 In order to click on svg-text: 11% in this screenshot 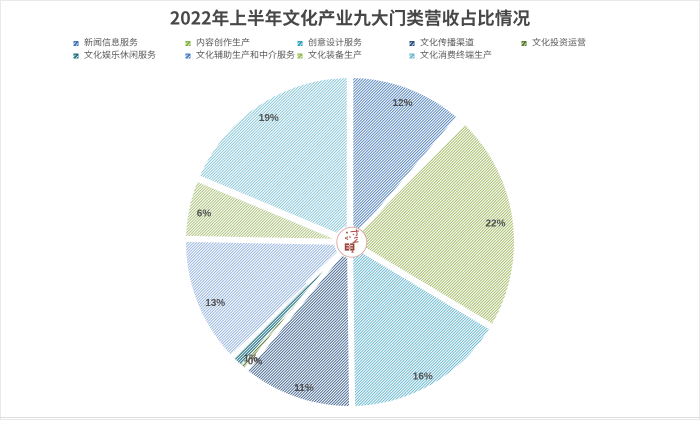, I will do `click(304, 388)`.